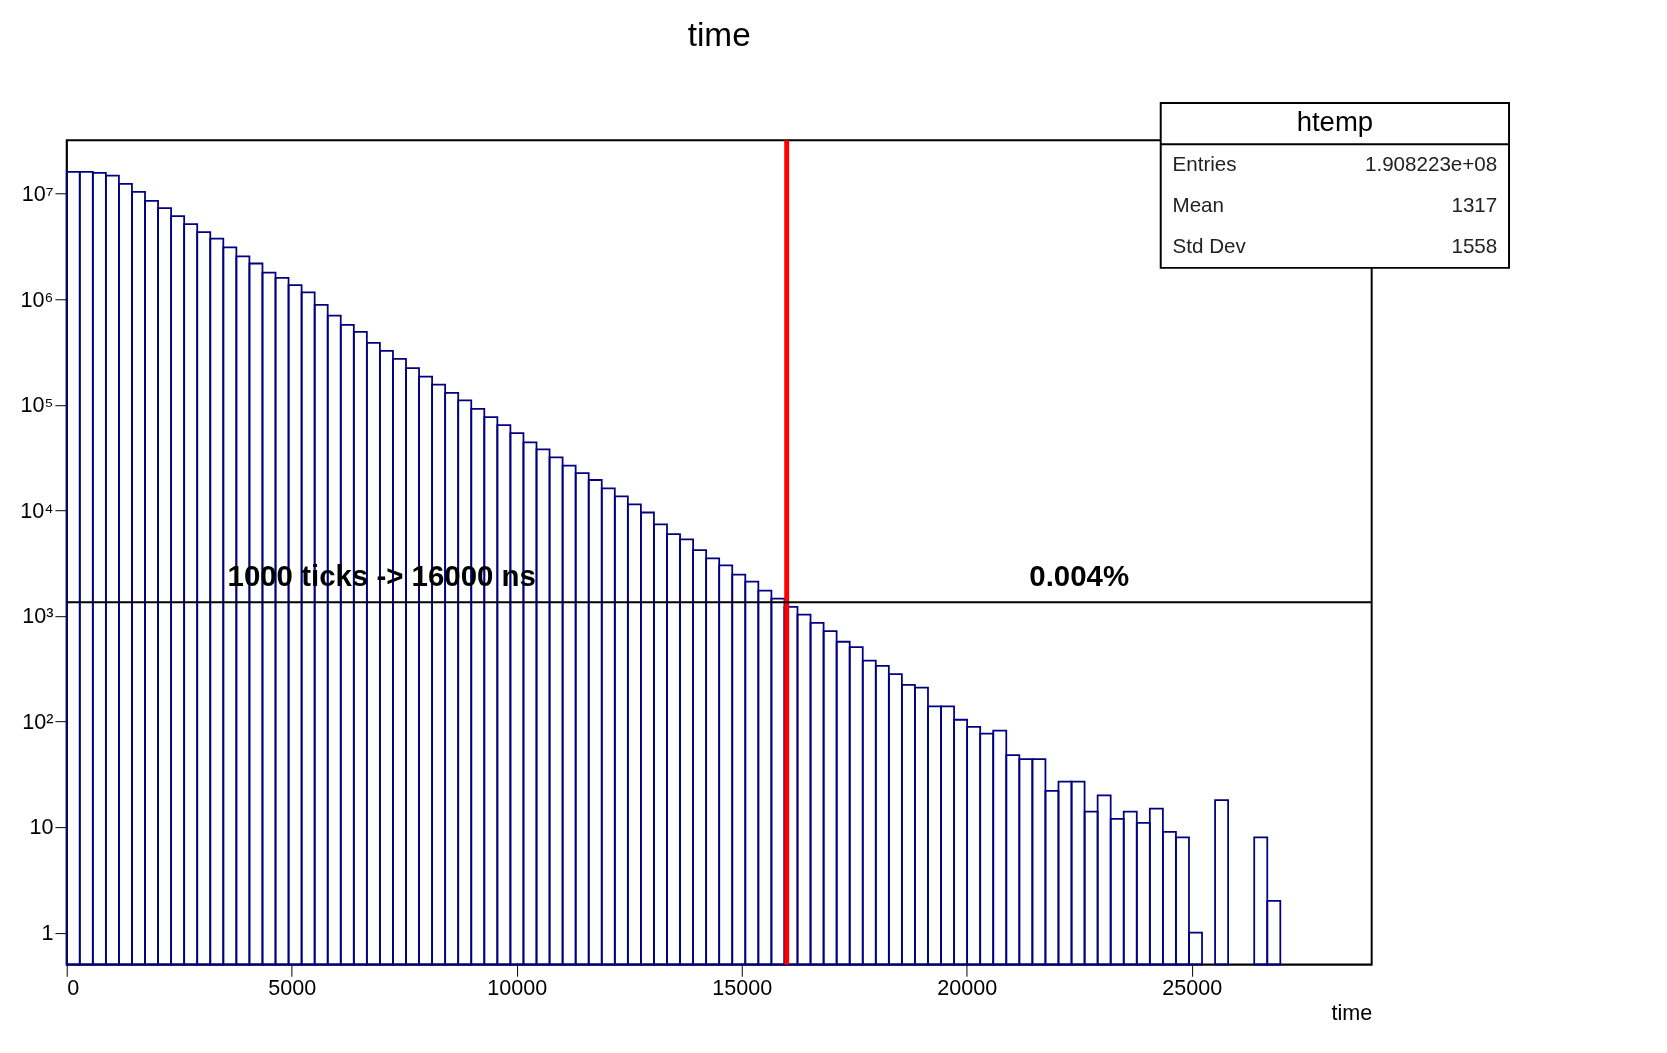 This screenshot has width=1667, height=1053. What do you see at coordinates (41, 827) in the screenshot?
I see `y-tick-label: 10` at bounding box center [41, 827].